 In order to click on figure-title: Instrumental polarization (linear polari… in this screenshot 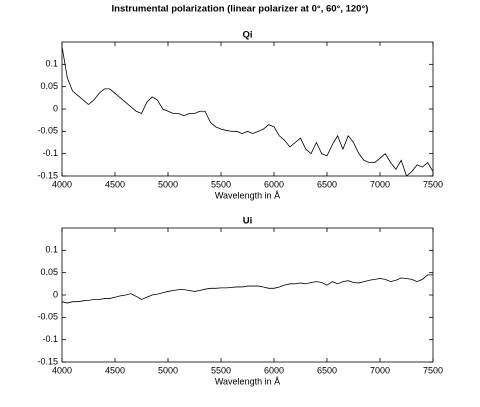, I will do `click(240, 9)`.